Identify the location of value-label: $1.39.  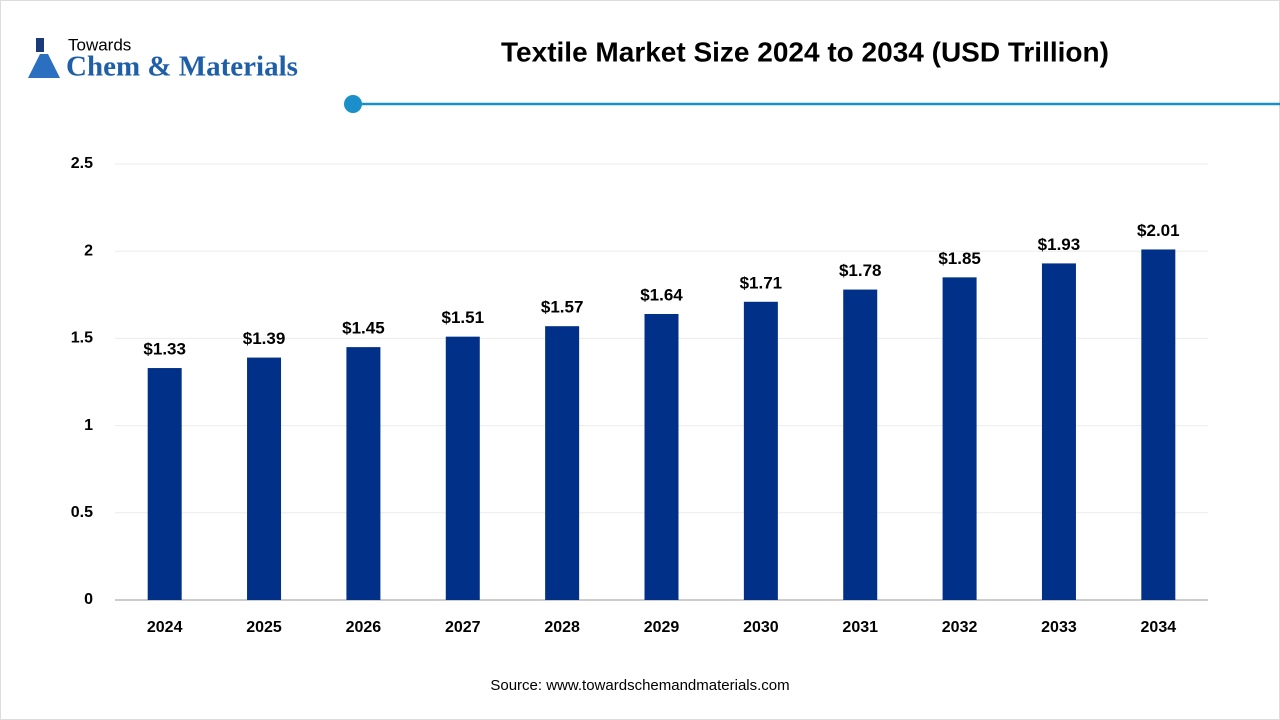
(264, 338).